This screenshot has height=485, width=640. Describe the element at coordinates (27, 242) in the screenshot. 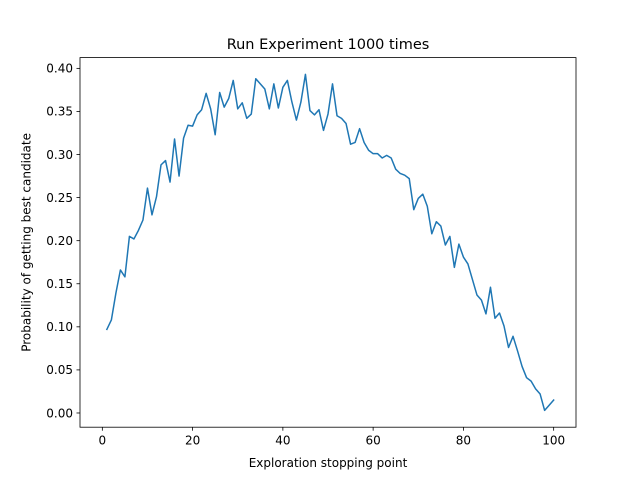

I see `y-axis-label: Probability of getting best candidate` at that location.